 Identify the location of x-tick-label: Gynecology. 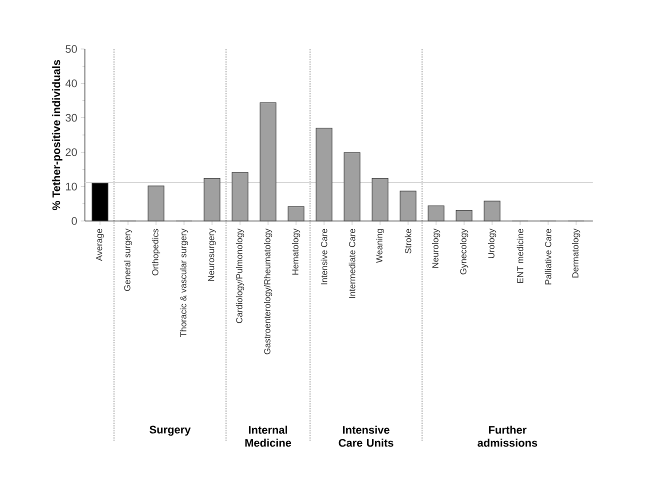
(464, 251).